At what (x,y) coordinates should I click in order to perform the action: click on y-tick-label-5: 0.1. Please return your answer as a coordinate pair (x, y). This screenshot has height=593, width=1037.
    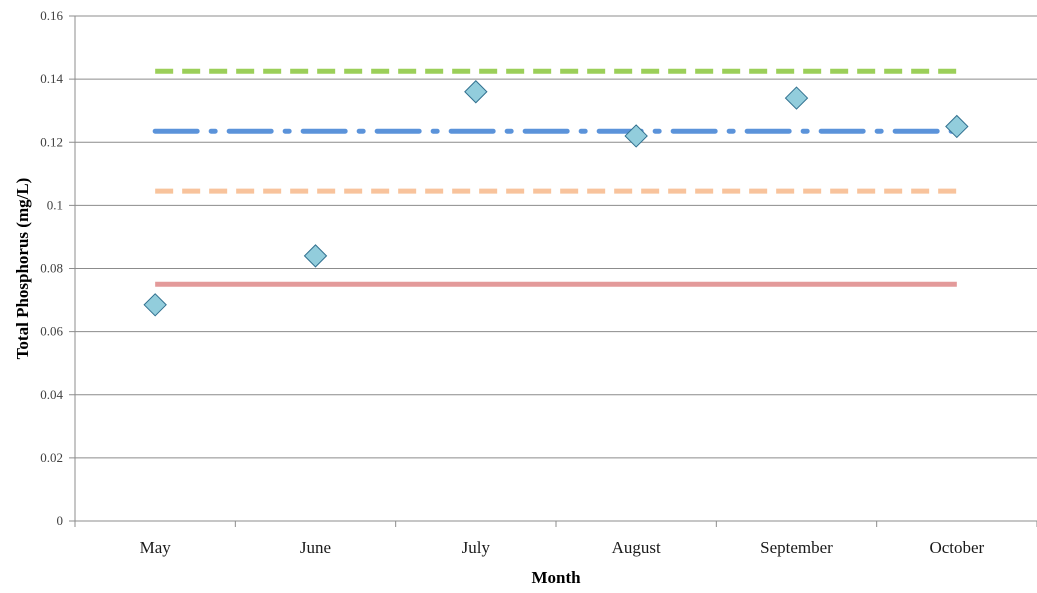
    Looking at the image, I should click on (55, 204).